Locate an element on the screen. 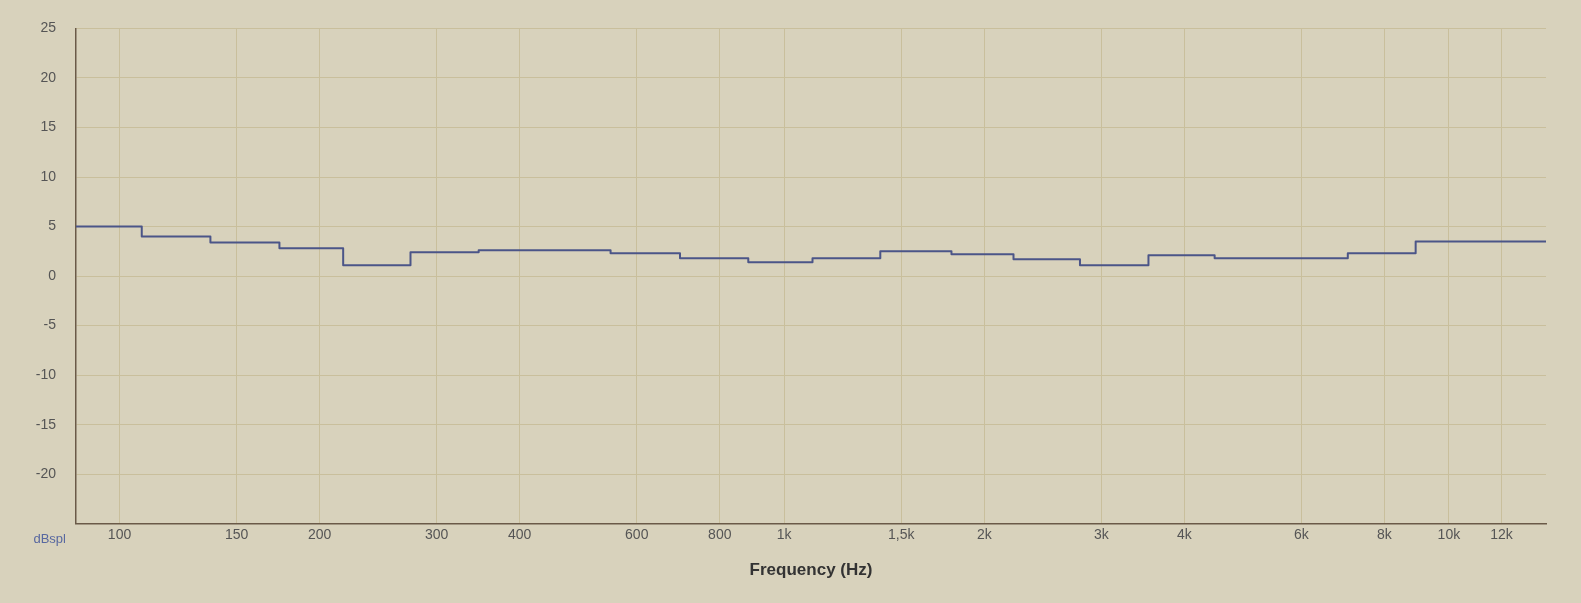  x-axis-title: Frequency (Hz) is located at coordinates (811, 570).